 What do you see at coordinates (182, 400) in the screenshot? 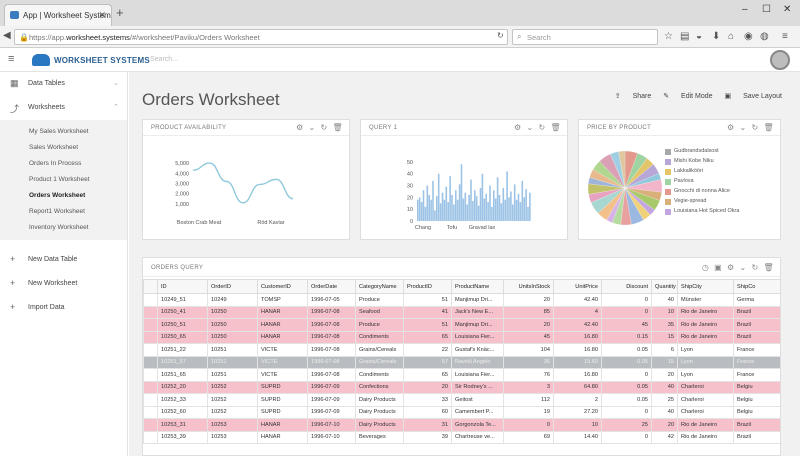
I see `table-cell: 10252_33` at bounding box center [182, 400].